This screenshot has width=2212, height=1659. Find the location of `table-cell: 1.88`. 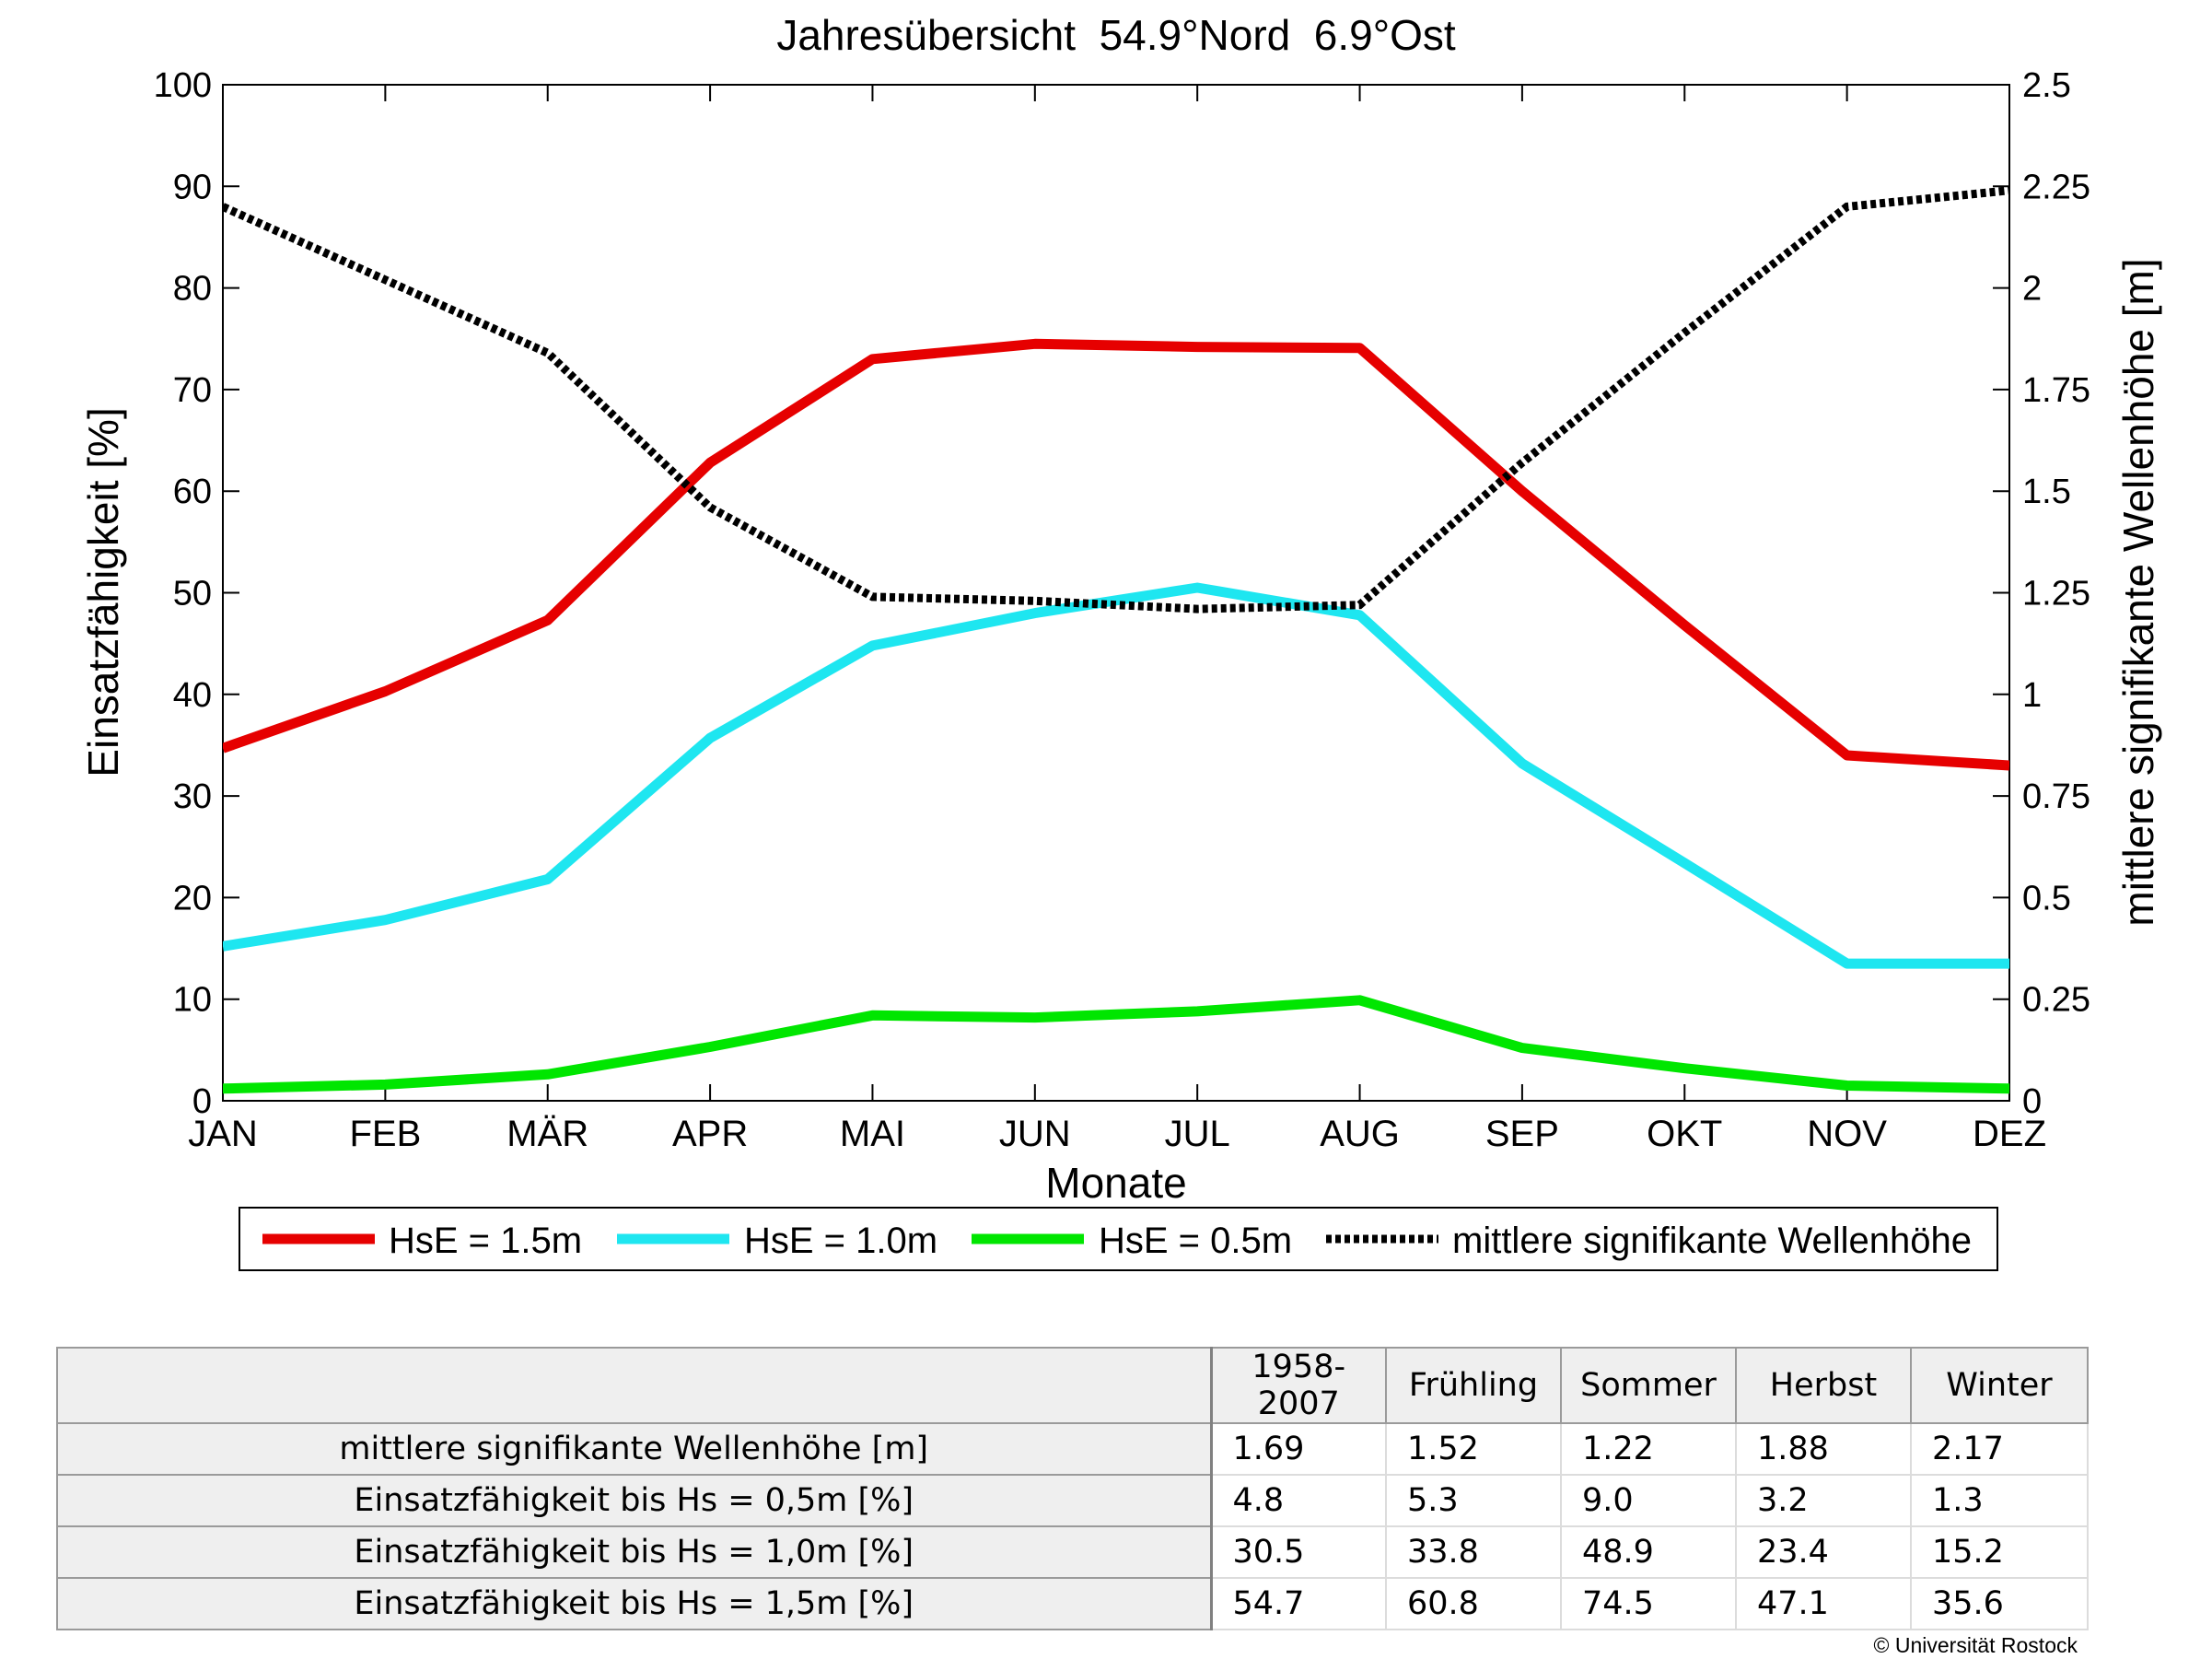

table-cell: 1.88 is located at coordinates (1824, 1449).